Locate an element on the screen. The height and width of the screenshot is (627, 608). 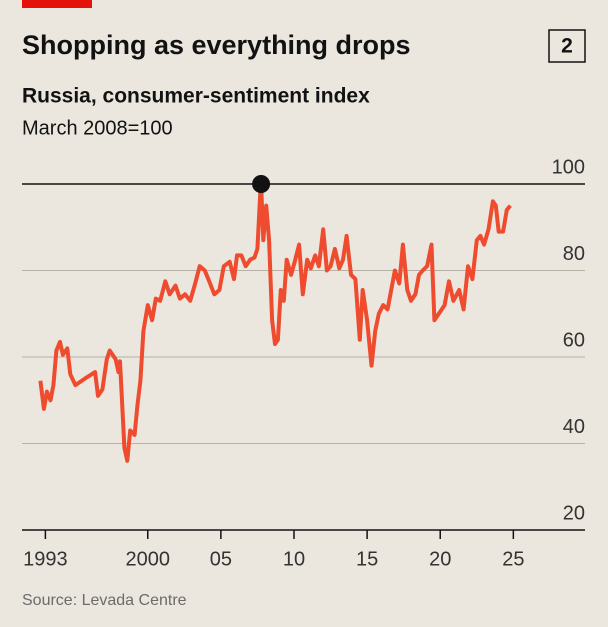
x-tick-label: 10 is located at coordinates (294, 559).